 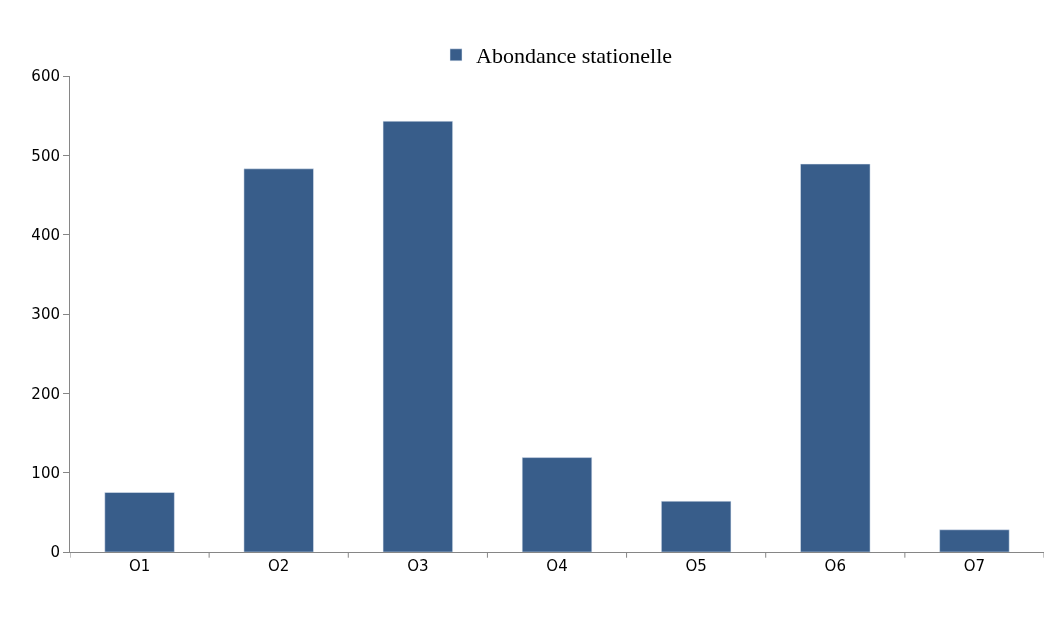 What do you see at coordinates (696, 566) in the screenshot?
I see `x-tick-label: O5` at bounding box center [696, 566].